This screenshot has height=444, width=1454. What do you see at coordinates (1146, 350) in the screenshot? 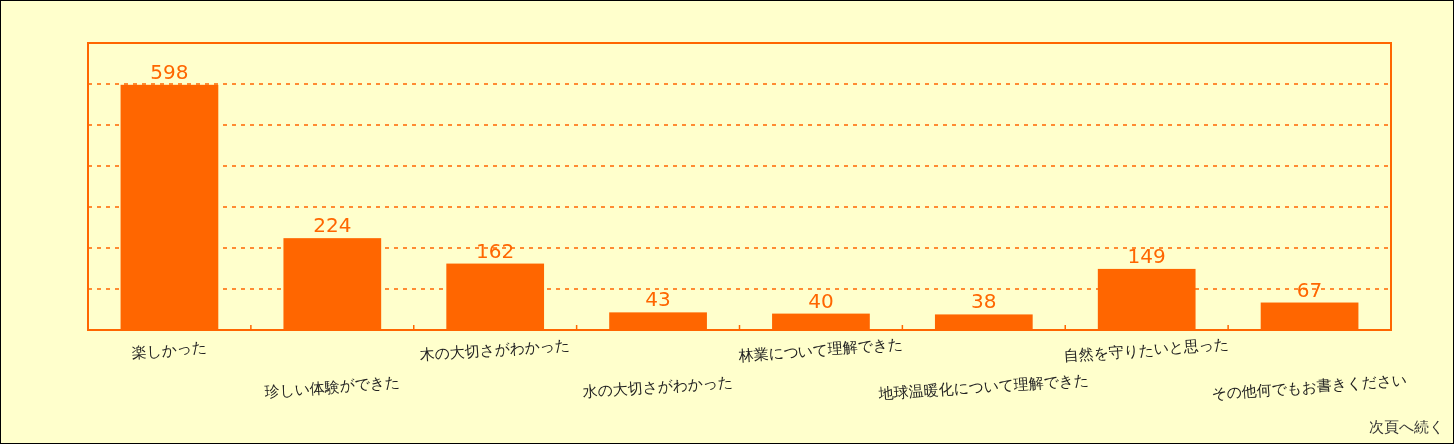
I see `x-tick-label: 自然を守りたいと思った` at bounding box center [1146, 350].